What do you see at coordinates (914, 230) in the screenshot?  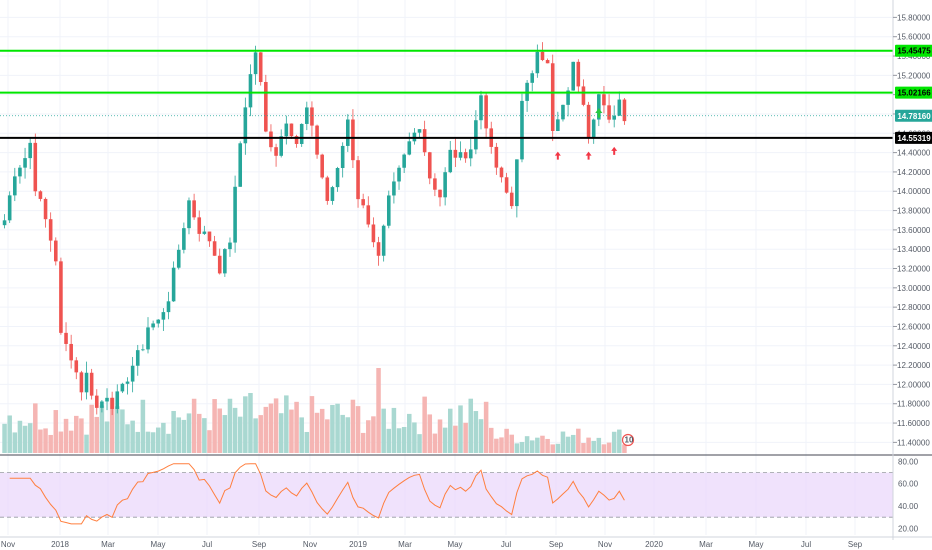 I see `price-tick-label: 13.60000` at bounding box center [914, 230].